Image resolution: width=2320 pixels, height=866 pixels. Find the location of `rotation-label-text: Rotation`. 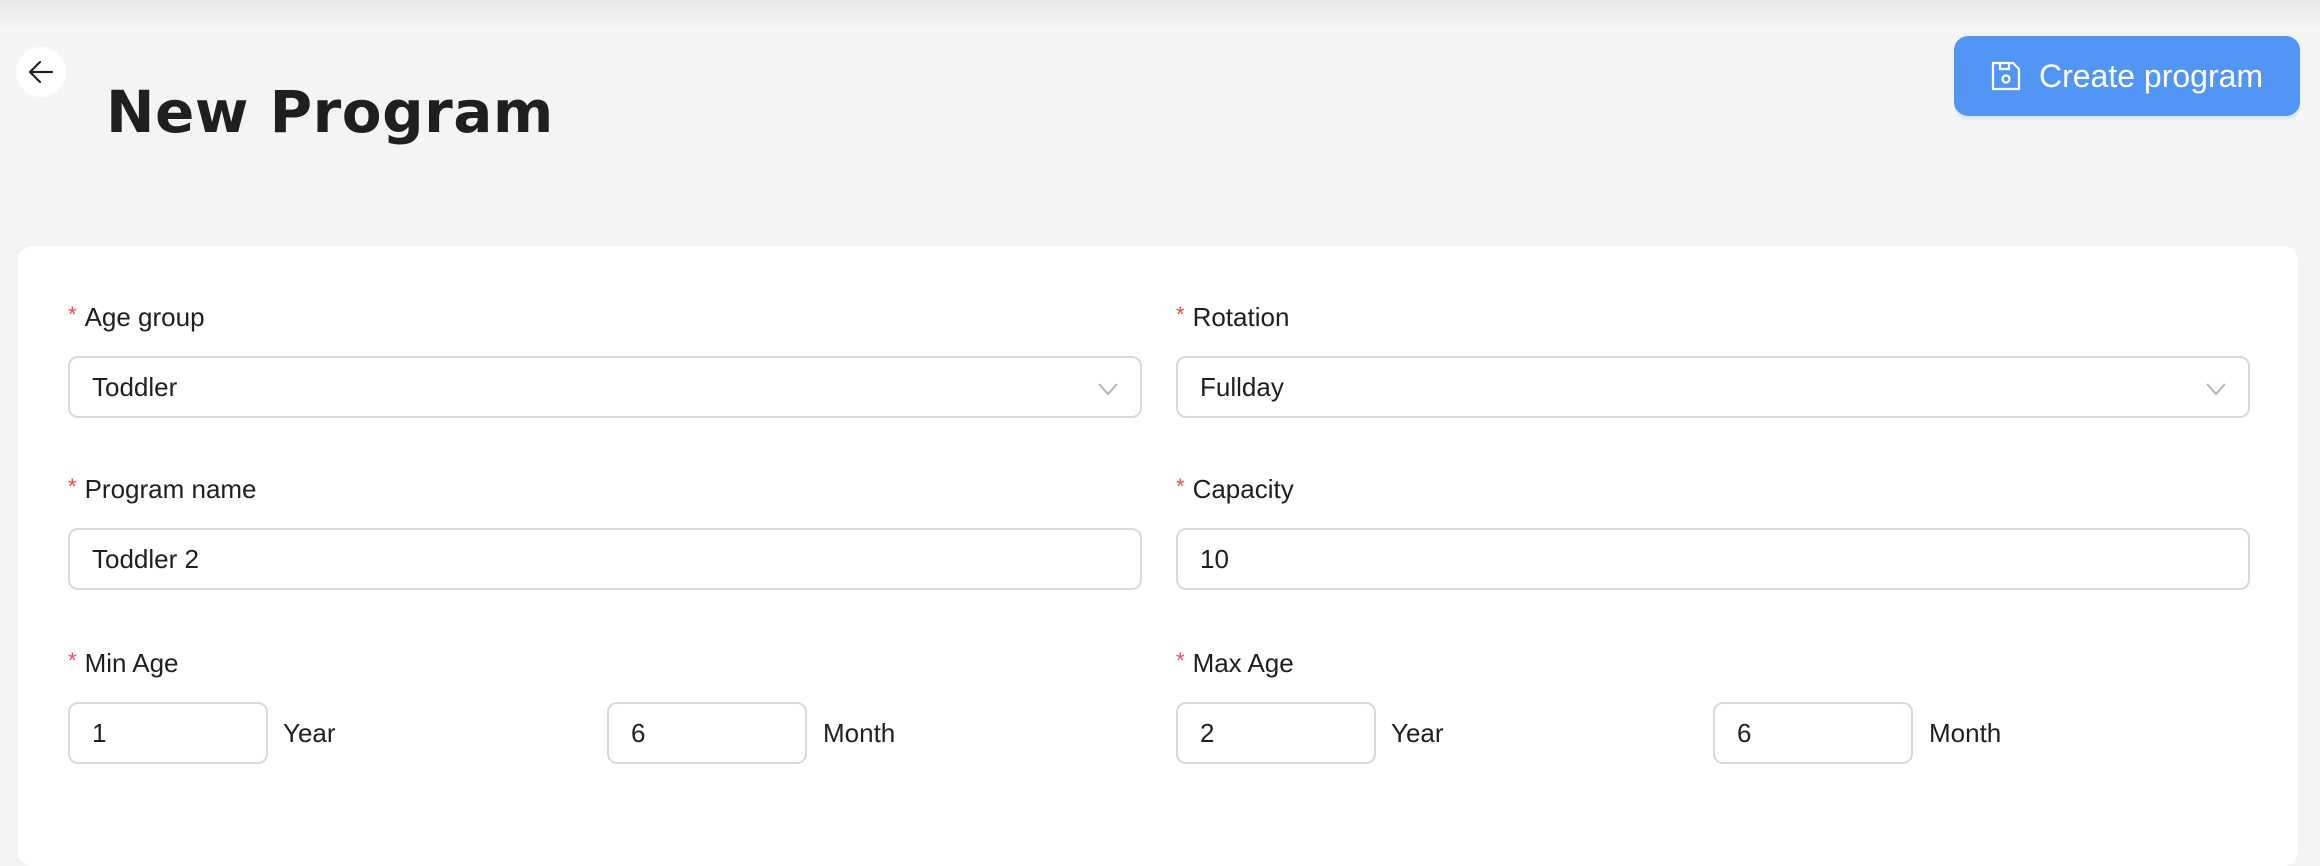

rotation-label-text: Rotation is located at coordinates (1241, 317).